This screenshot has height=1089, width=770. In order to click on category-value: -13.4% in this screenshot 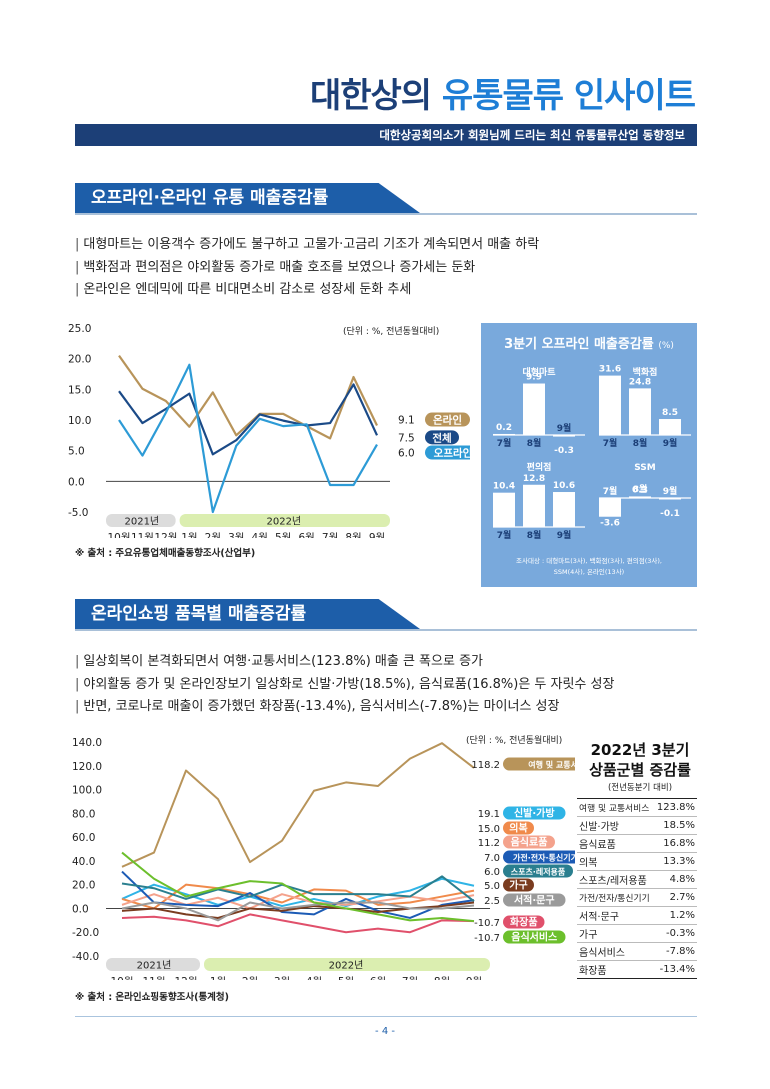, I will do `click(675, 969)`.